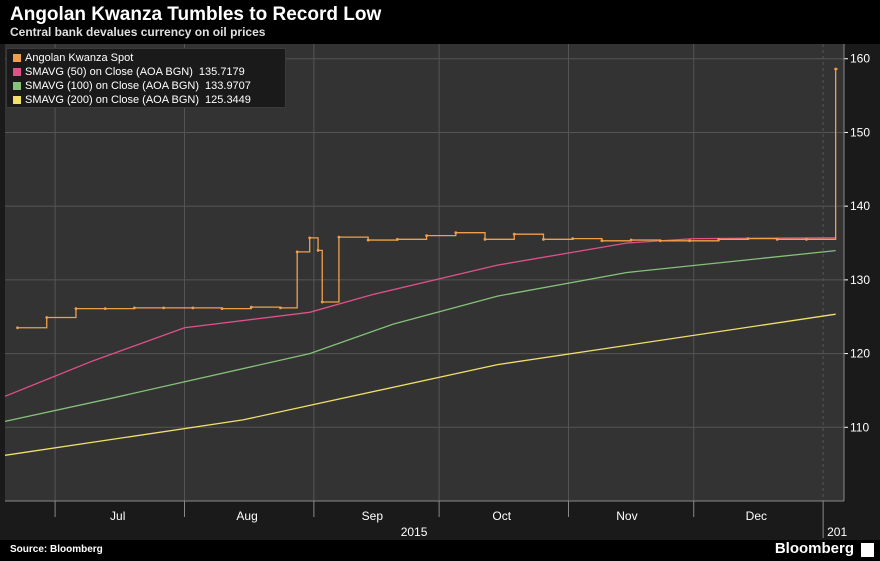  I want to click on source-note: Source: Bloomberg, so click(56, 549).